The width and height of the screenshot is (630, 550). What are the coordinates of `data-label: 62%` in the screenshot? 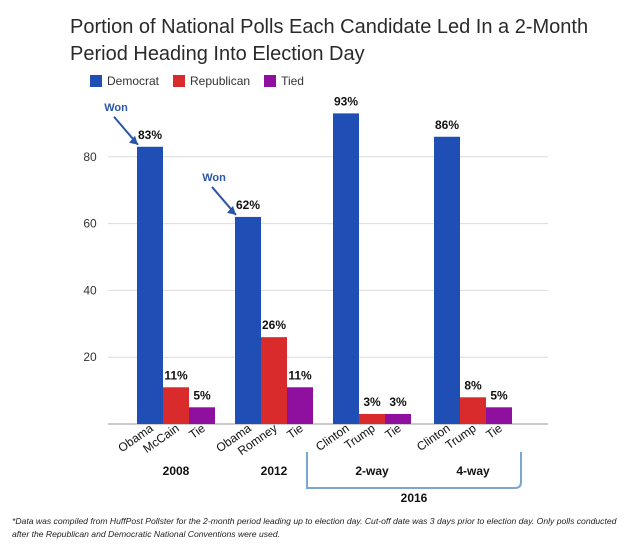 It's located at (248, 205).